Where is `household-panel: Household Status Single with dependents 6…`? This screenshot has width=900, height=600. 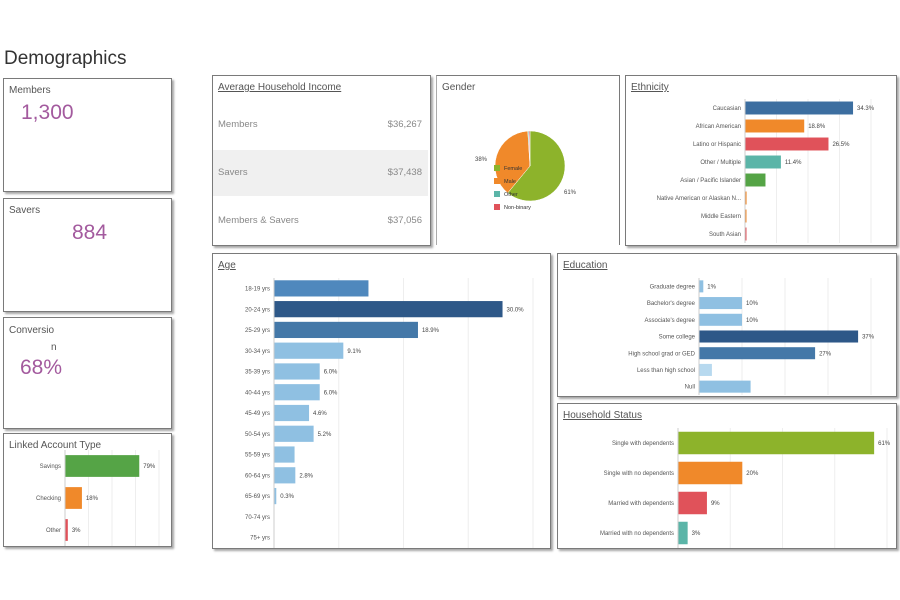 household-panel: Household Status Single with dependents 6… is located at coordinates (727, 476).